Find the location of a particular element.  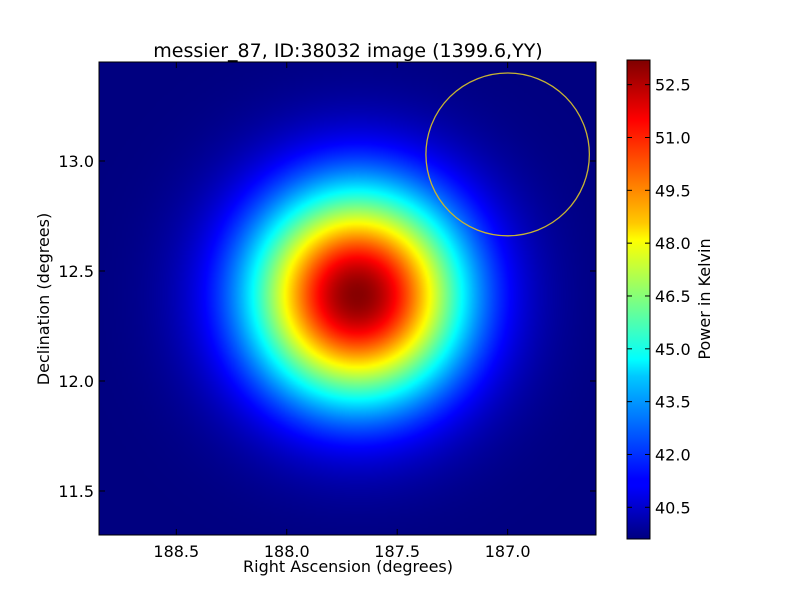

y-axis-label: Declination (degrees) is located at coordinates (43, 299).